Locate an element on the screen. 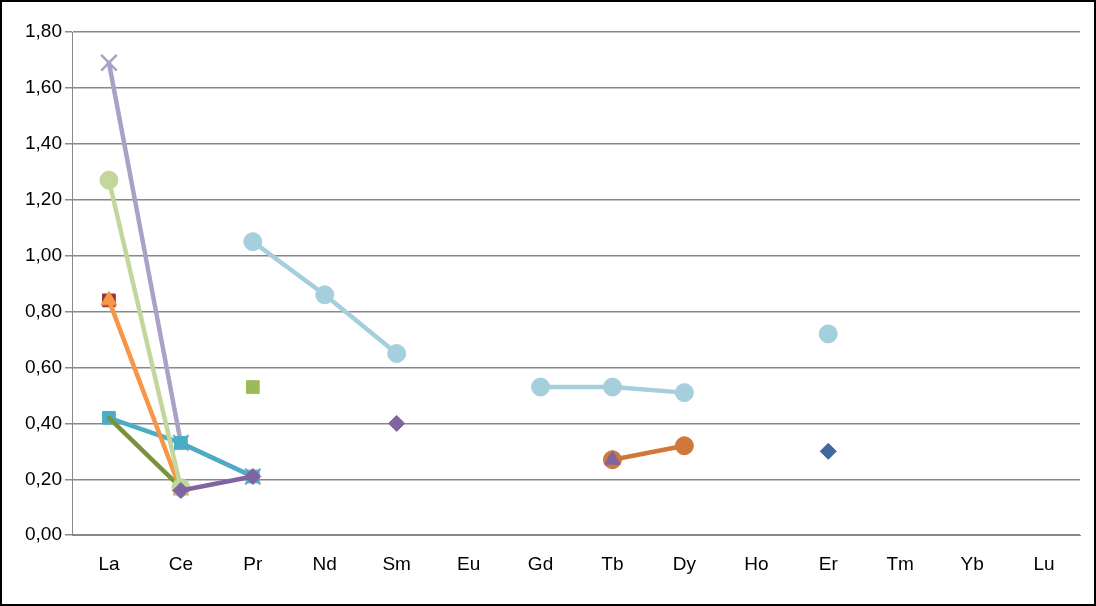 Image resolution: width=1096 pixels, height=606 pixels. x-tick-label: Er is located at coordinates (828, 563).